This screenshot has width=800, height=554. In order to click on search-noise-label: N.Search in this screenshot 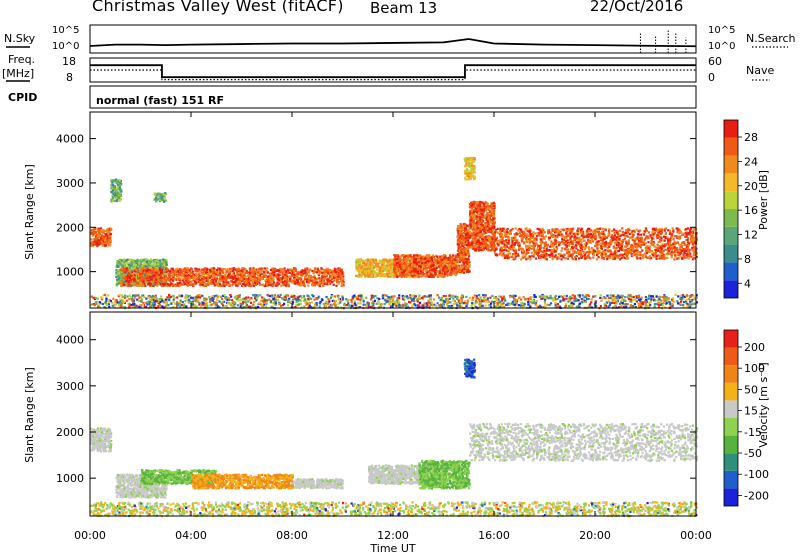, I will do `click(771, 38)`.